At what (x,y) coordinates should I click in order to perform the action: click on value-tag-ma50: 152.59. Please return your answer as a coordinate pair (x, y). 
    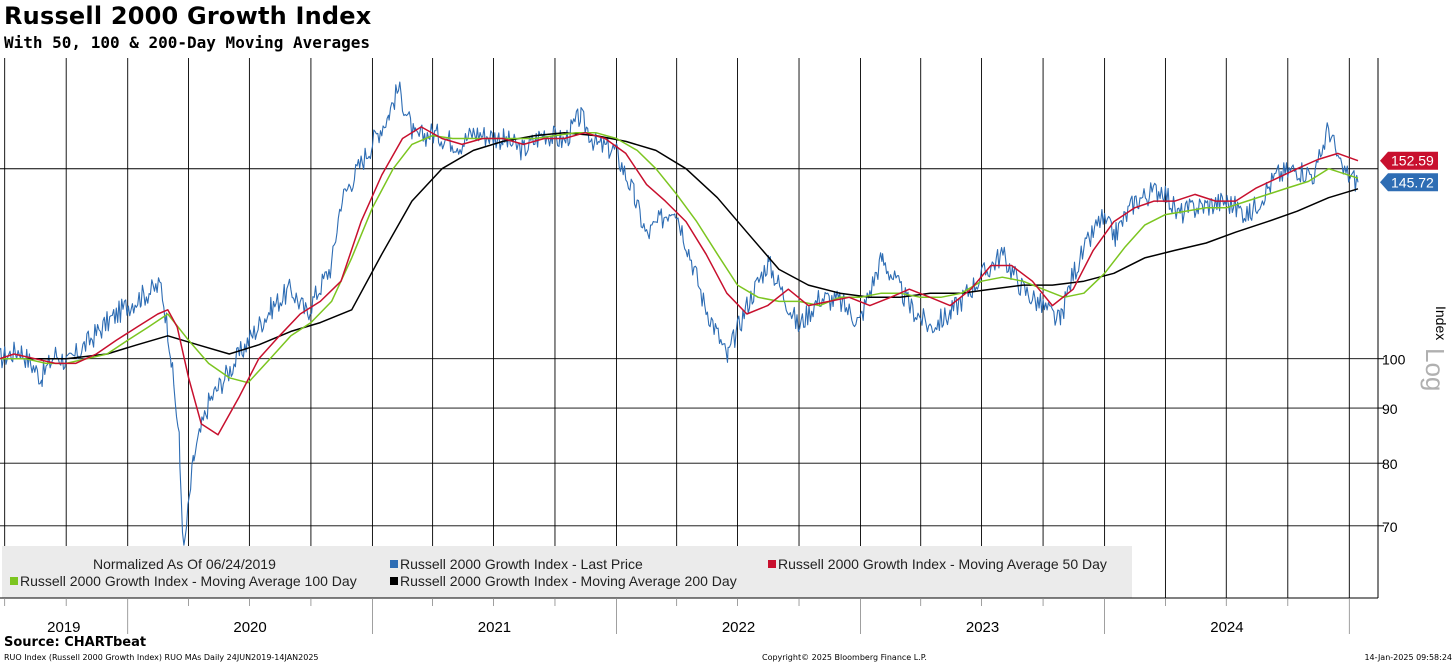
    Looking at the image, I should click on (1409, 160).